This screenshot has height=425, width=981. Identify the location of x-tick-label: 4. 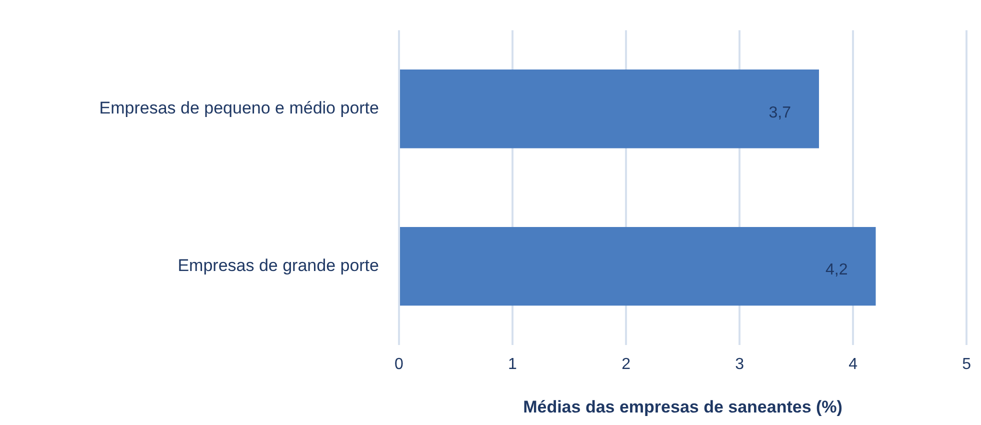
(853, 365).